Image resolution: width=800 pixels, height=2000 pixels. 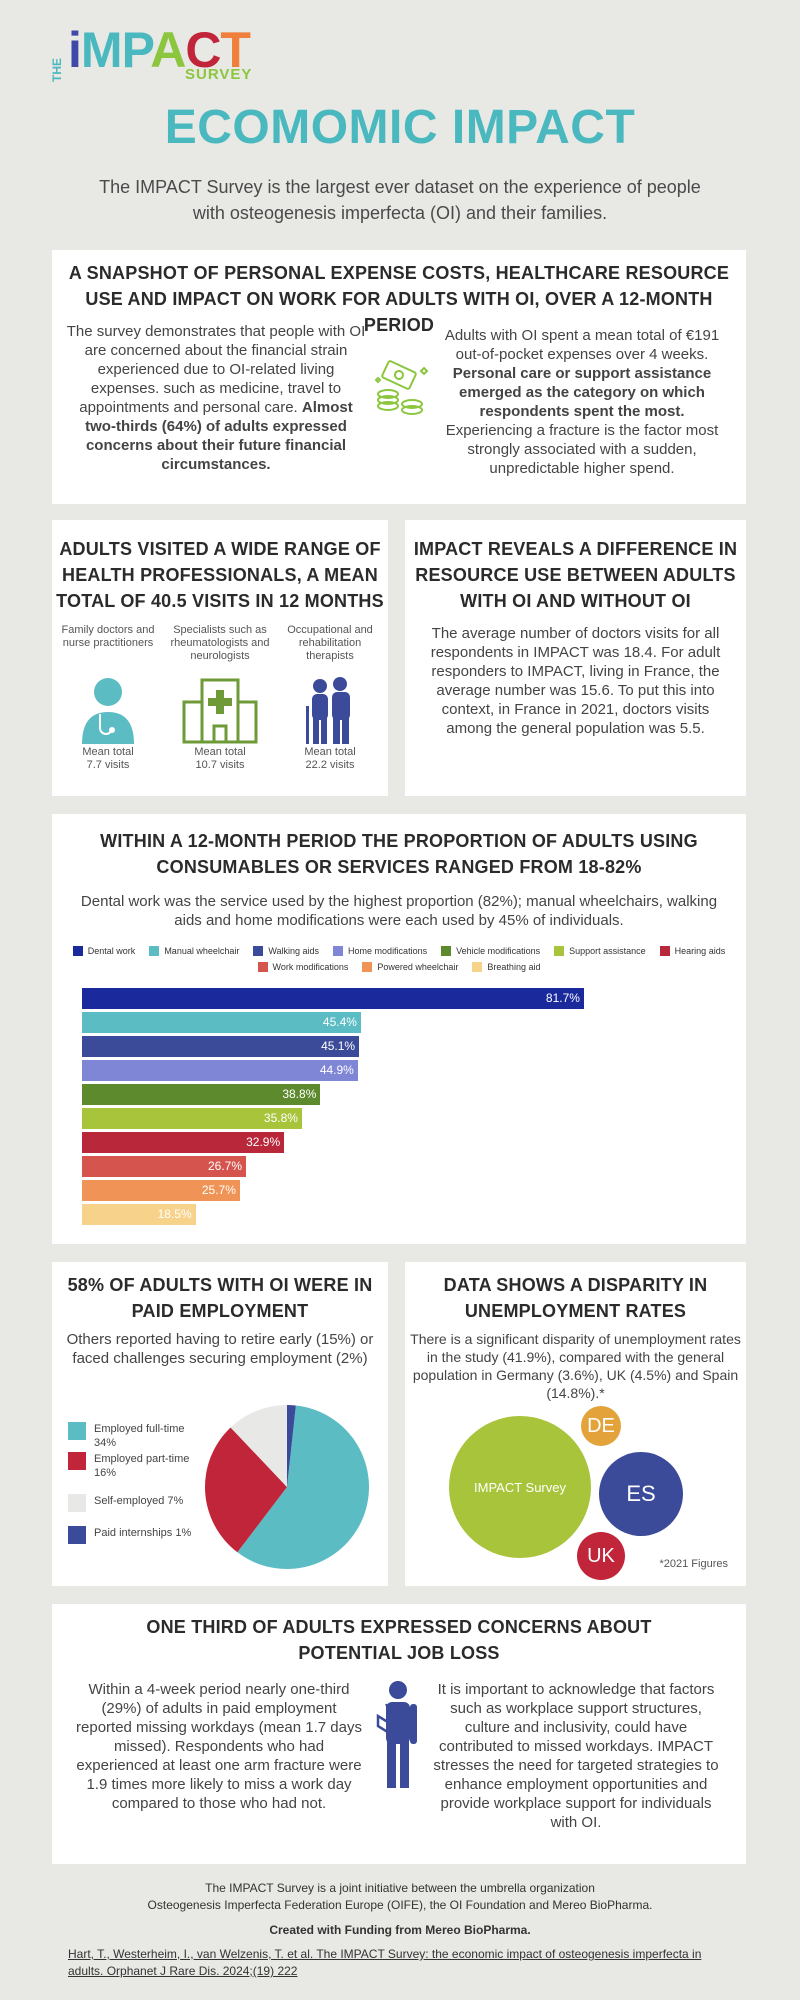 What do you see at coordinates (183, 1142) in the screenshot?
I see `bar: 32.9%` at bounding box center [183, 1142].